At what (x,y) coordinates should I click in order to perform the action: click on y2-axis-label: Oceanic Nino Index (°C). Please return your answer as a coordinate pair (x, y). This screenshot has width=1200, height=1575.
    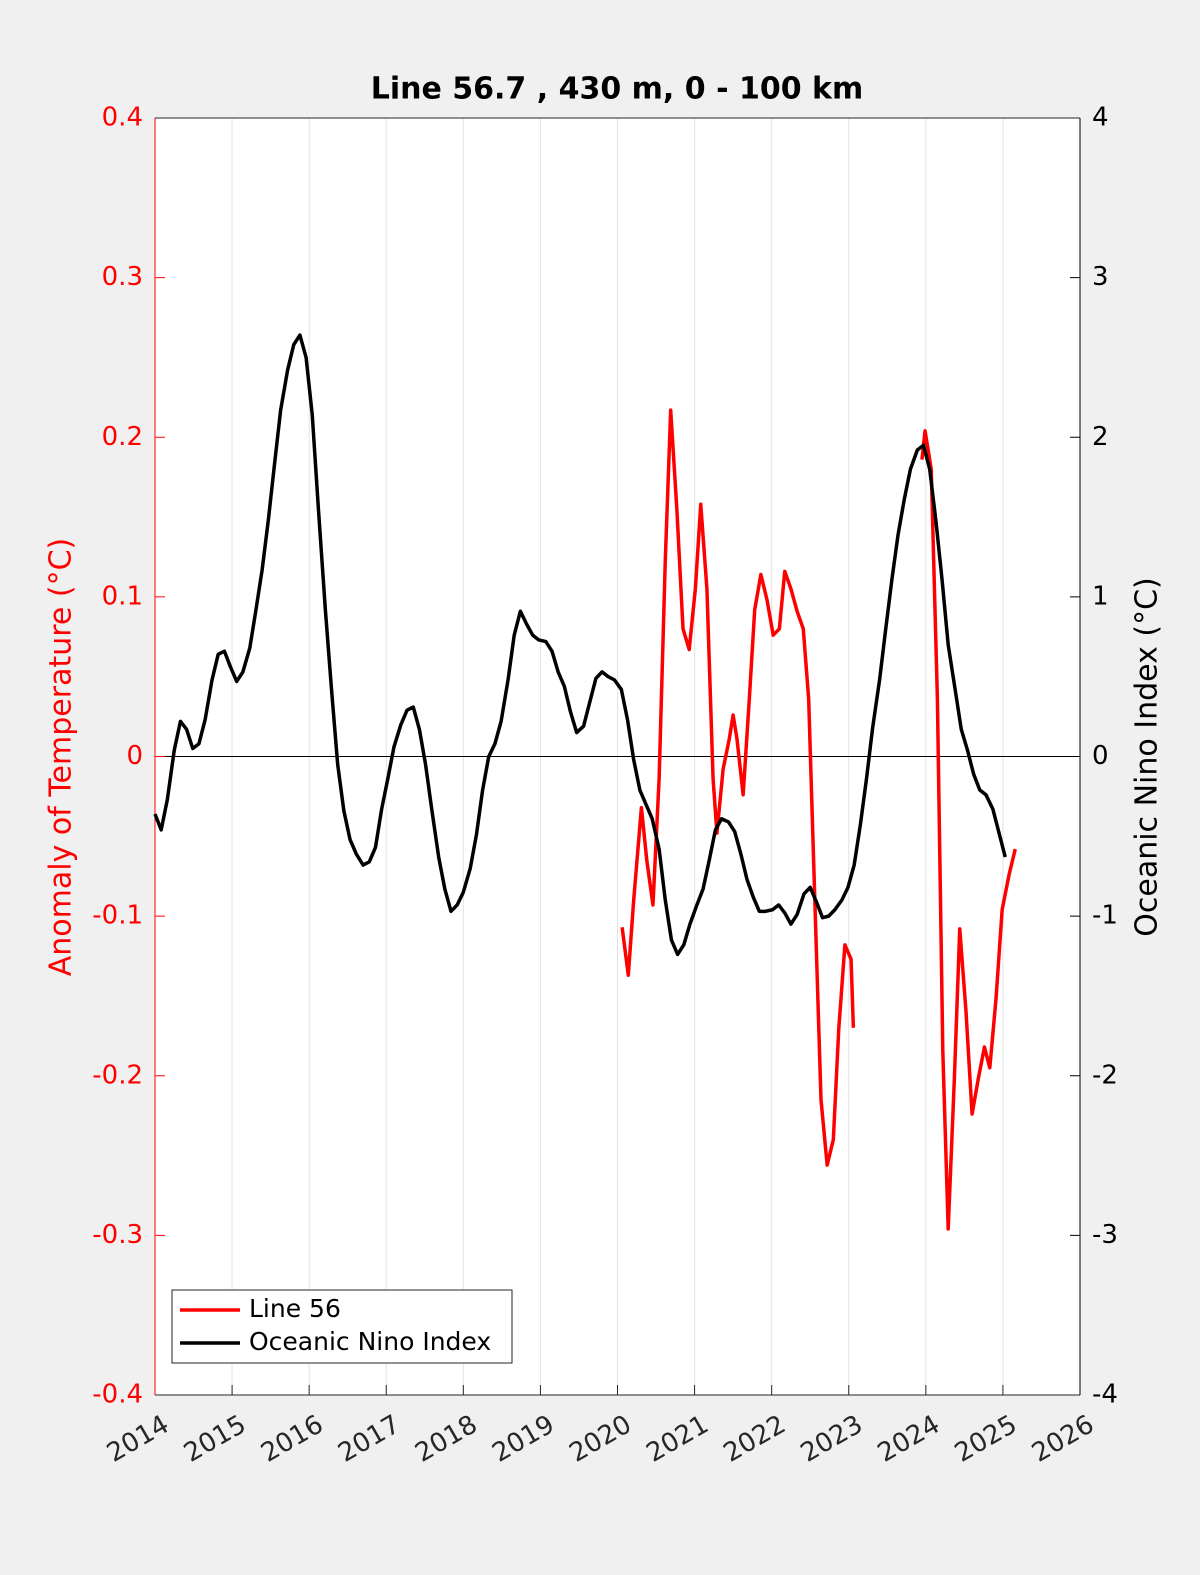
    Looking at the image, I should click on (1147, 757).